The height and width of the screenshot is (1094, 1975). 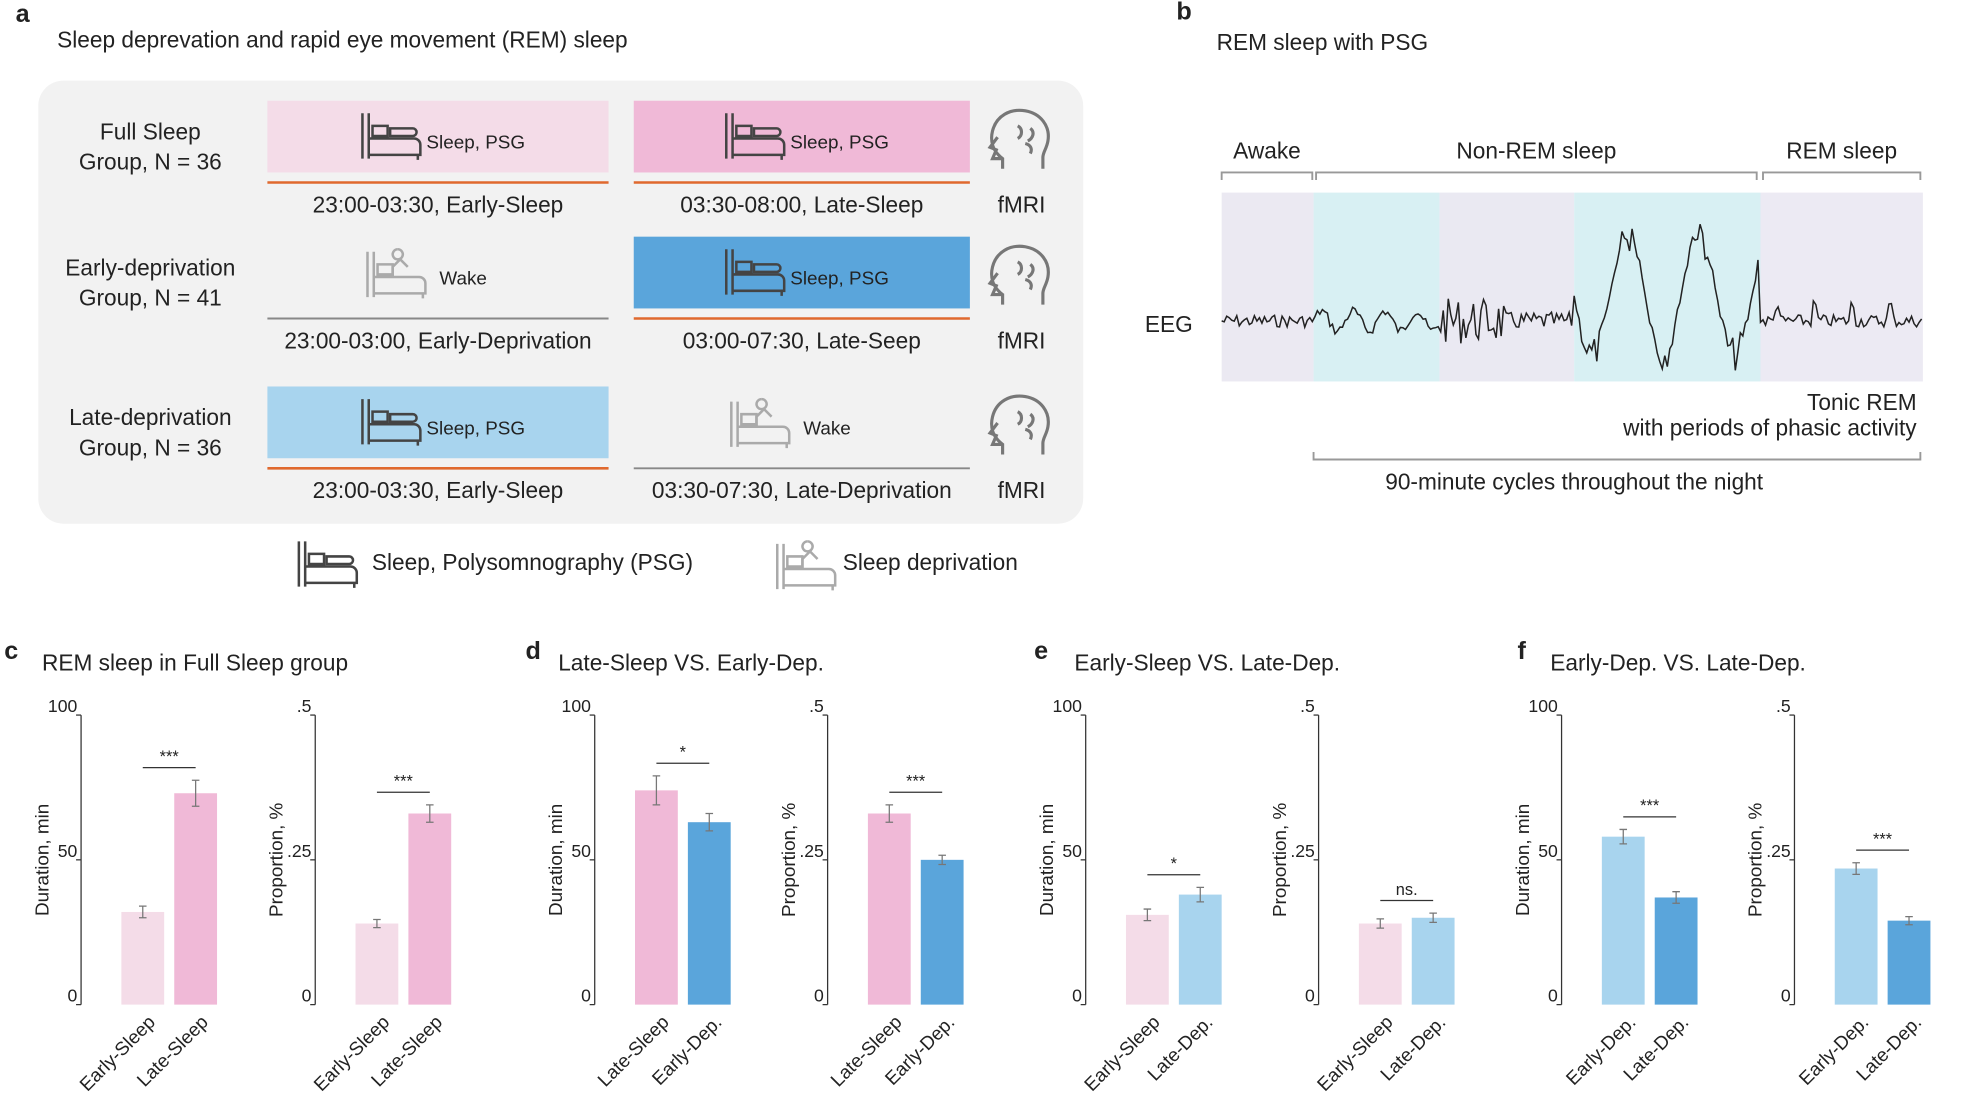 What do you see at coordinates (150, 267) in the screenshot?
I see `group-label: Early-deprivation` at bounding box center [150, 267].